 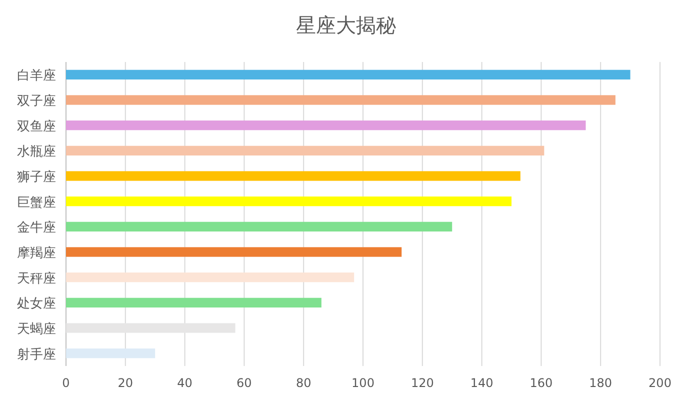 What do you see at coordinates (363, 383) in the screenshot?
I see `x-tick-label: 100` at bounding box center [363, 383].